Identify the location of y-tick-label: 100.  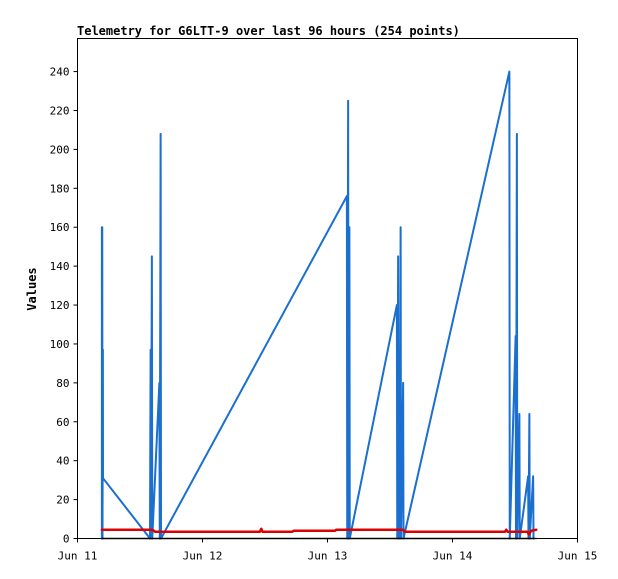
(60, 344).